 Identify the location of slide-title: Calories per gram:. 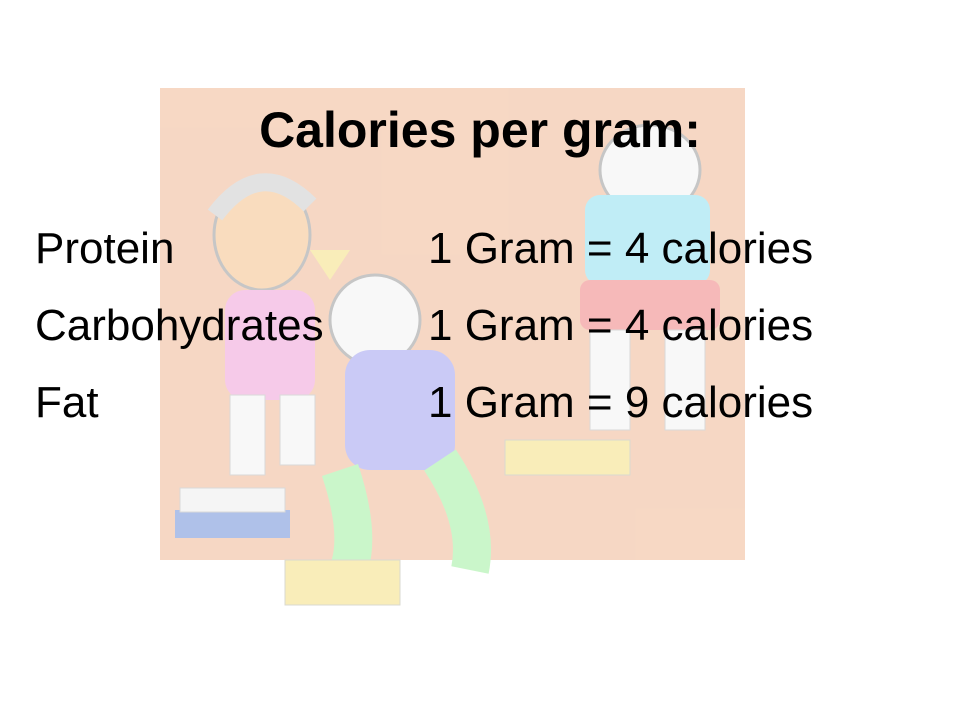
(480, 130).